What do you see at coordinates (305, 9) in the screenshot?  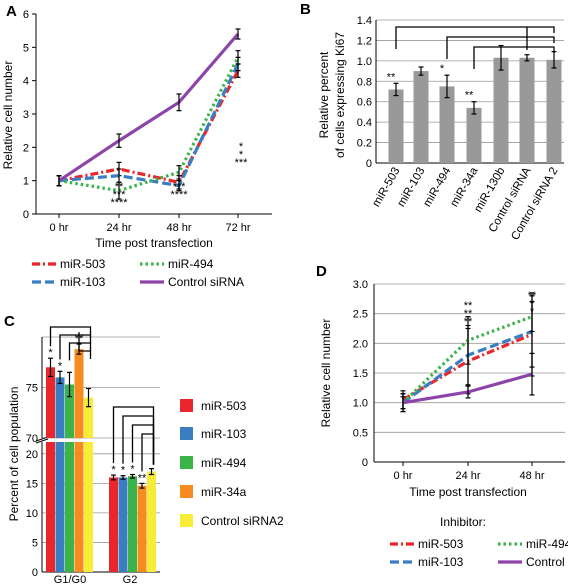 I see `panel-label-b: B` at bounding box center [305, 9].